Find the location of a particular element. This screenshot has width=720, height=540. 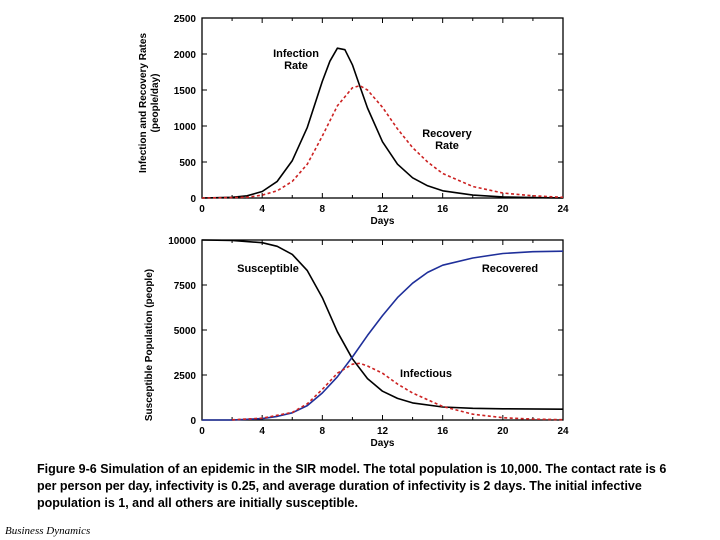

y-tick-label: 7500 is located at coordinates (185, 286).